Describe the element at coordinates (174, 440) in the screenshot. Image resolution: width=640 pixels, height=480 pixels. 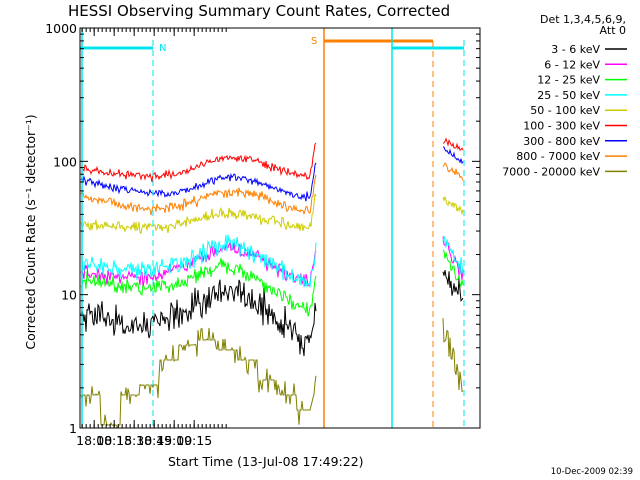
I see `x-tick-label: 19:00` at that location.